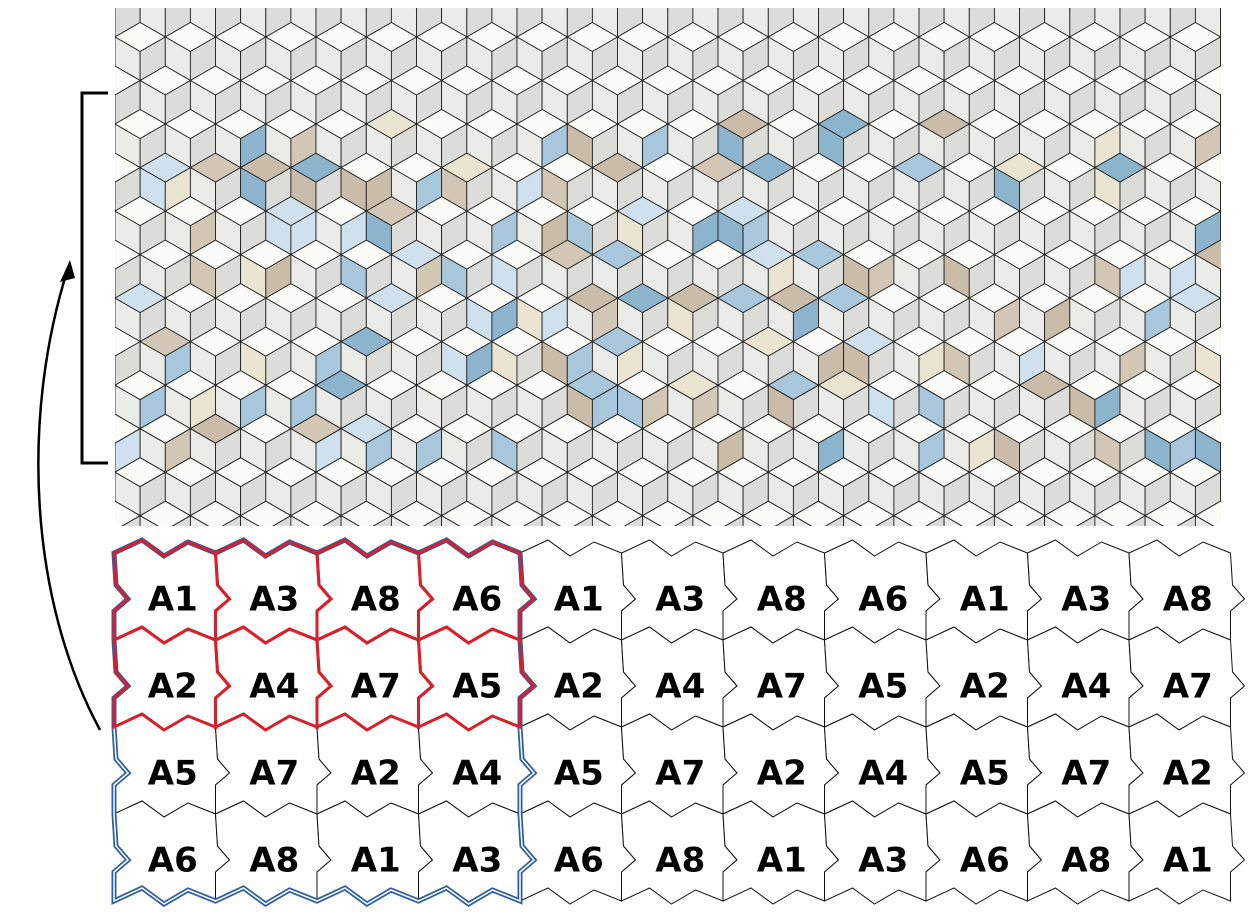 This screenshot has width=1252, height=918. Describe the element at coordinates (69, 499) in the screenshot. I see `arrow` at that location.